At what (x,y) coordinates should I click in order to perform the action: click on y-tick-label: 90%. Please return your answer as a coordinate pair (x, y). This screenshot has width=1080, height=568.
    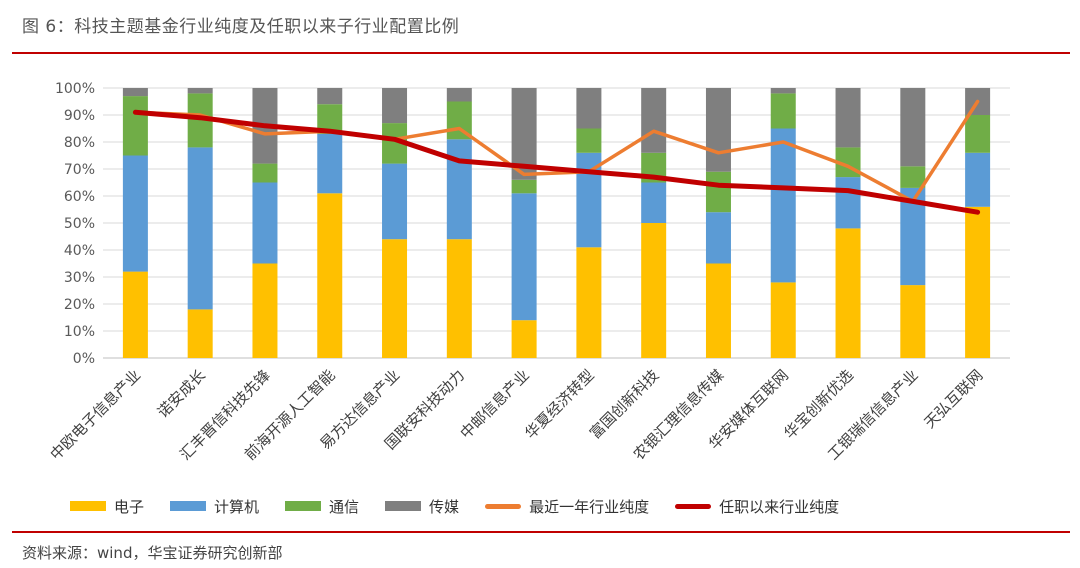
    Looking at the image, I should click on (79, 116).